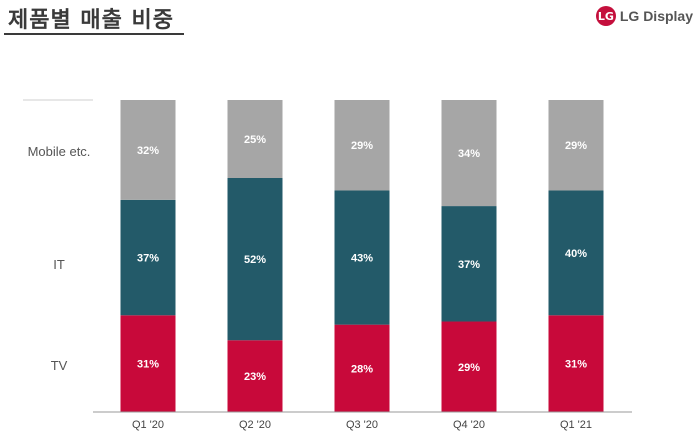  What do you see at coordinates (59, 151) in the screenshot?
I see `row-label: Mobile etc.` at bounding box center [59, 151].